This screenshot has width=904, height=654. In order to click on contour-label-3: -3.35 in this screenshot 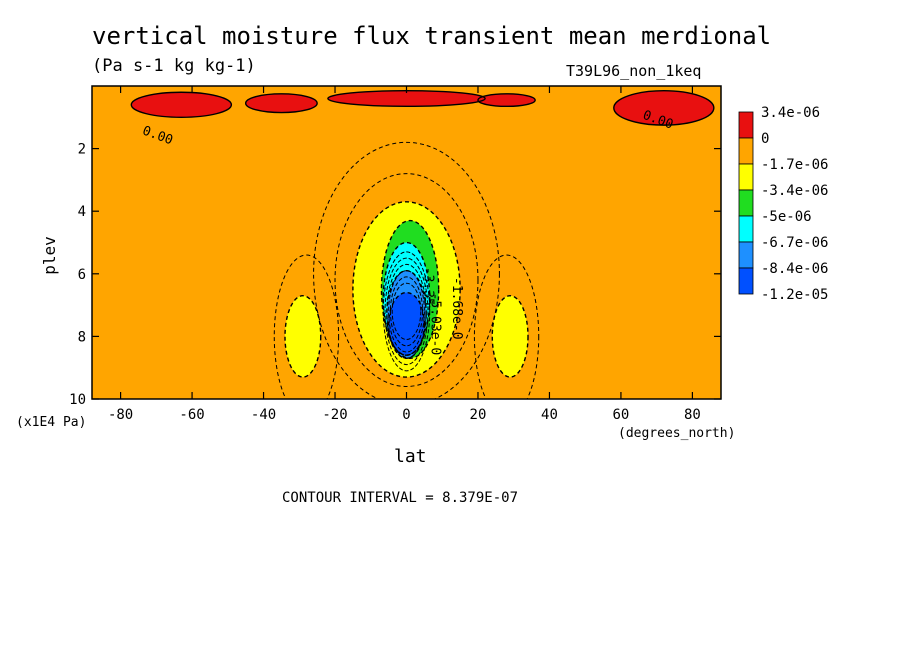, I will do `click(427, 286)`.